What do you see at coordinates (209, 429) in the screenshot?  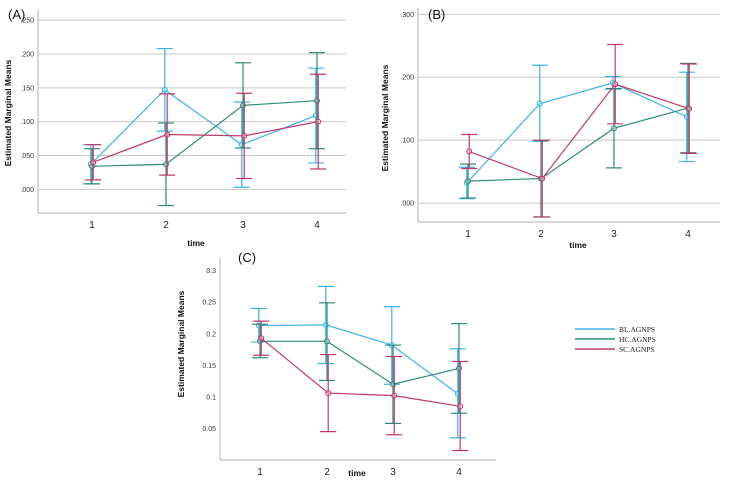 I see `panel-c-y-tick-label: 0.05` at bounding box center [209, 429].